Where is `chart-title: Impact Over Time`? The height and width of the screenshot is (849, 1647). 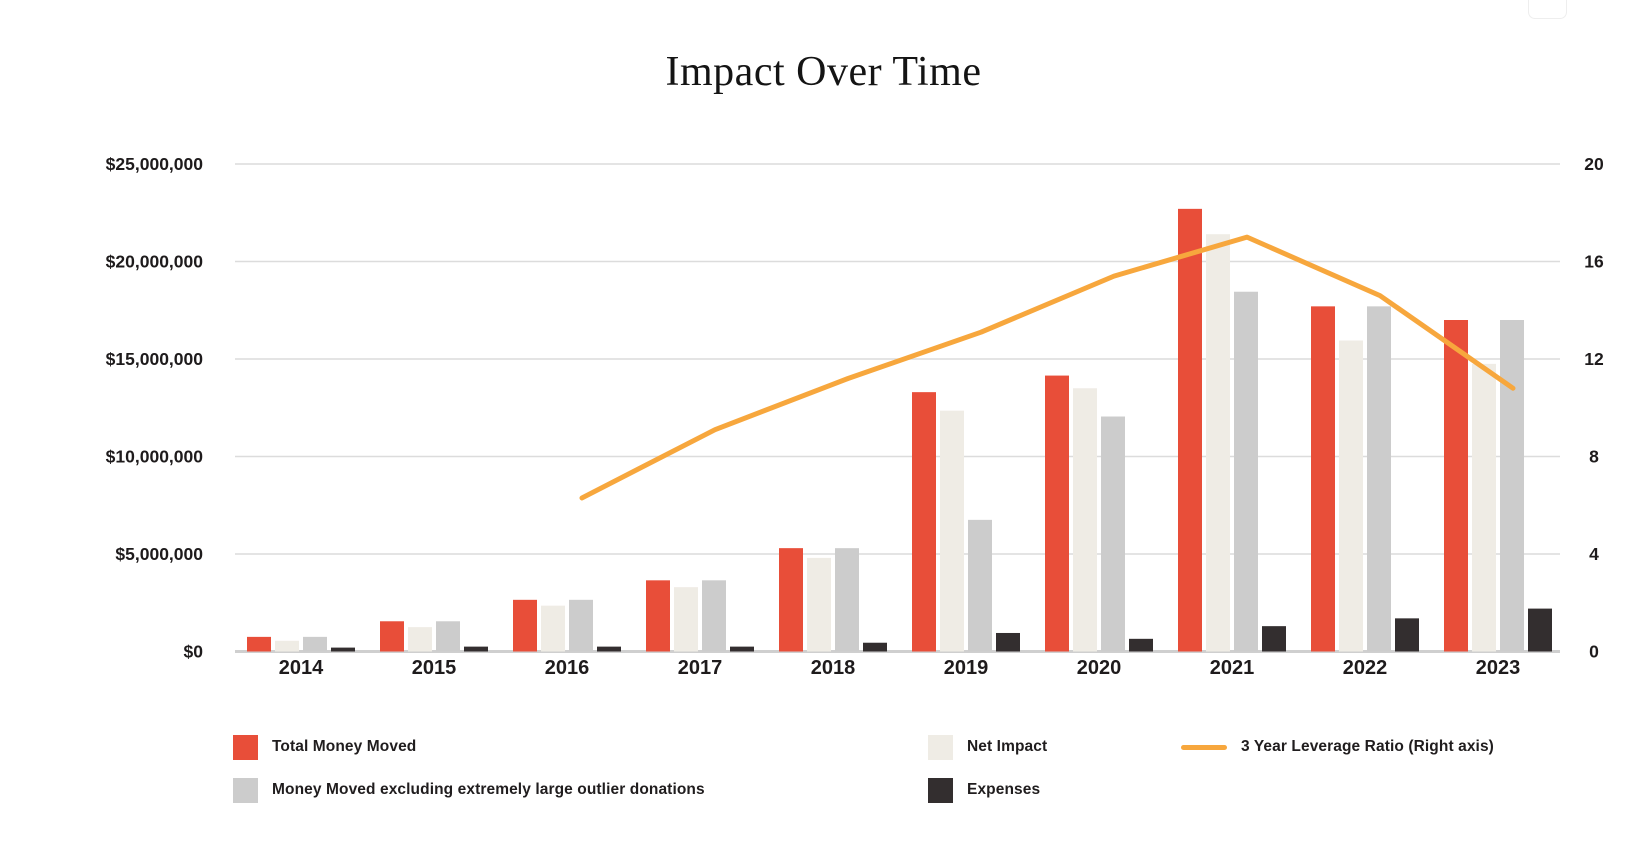 chart-title: Impact Over Time is located at coordinates (823, 72).